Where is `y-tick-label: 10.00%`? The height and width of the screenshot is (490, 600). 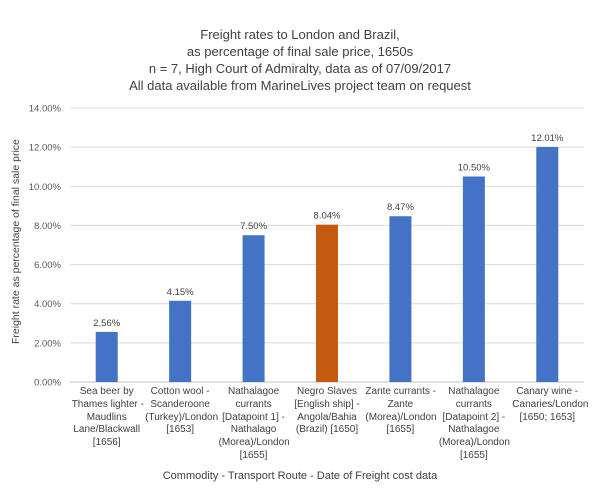 y-tick-label: 10.00% is located at coordinates (45, 187).